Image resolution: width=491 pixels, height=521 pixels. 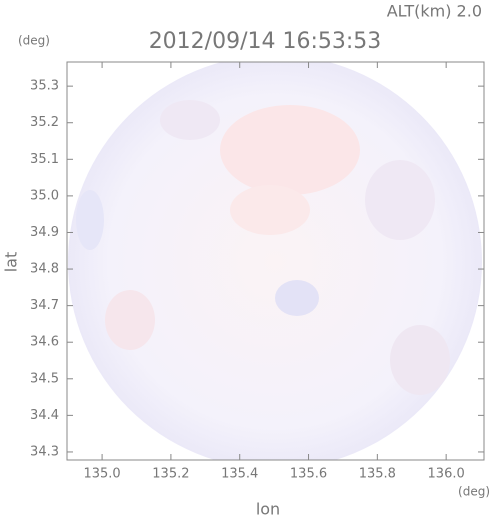 I want to click on chart-title: 2012/09/14 16:53:53, so click(x=265, y=41).